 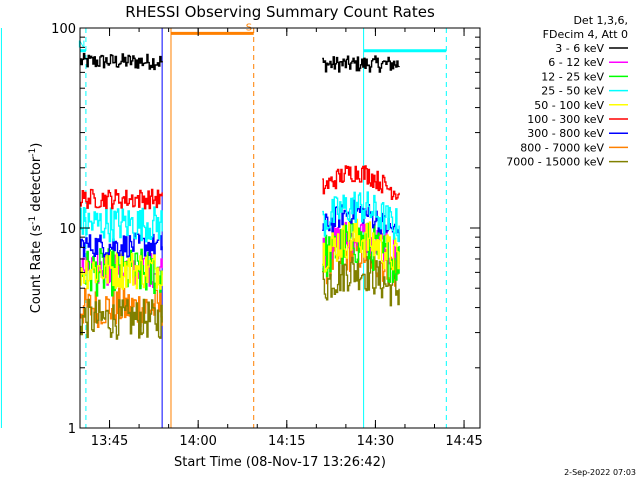 What do you see at coordinates (36, 145) in the screenshot?
I see `y-axis-label-part3: )` at bounding box center [36, 145].